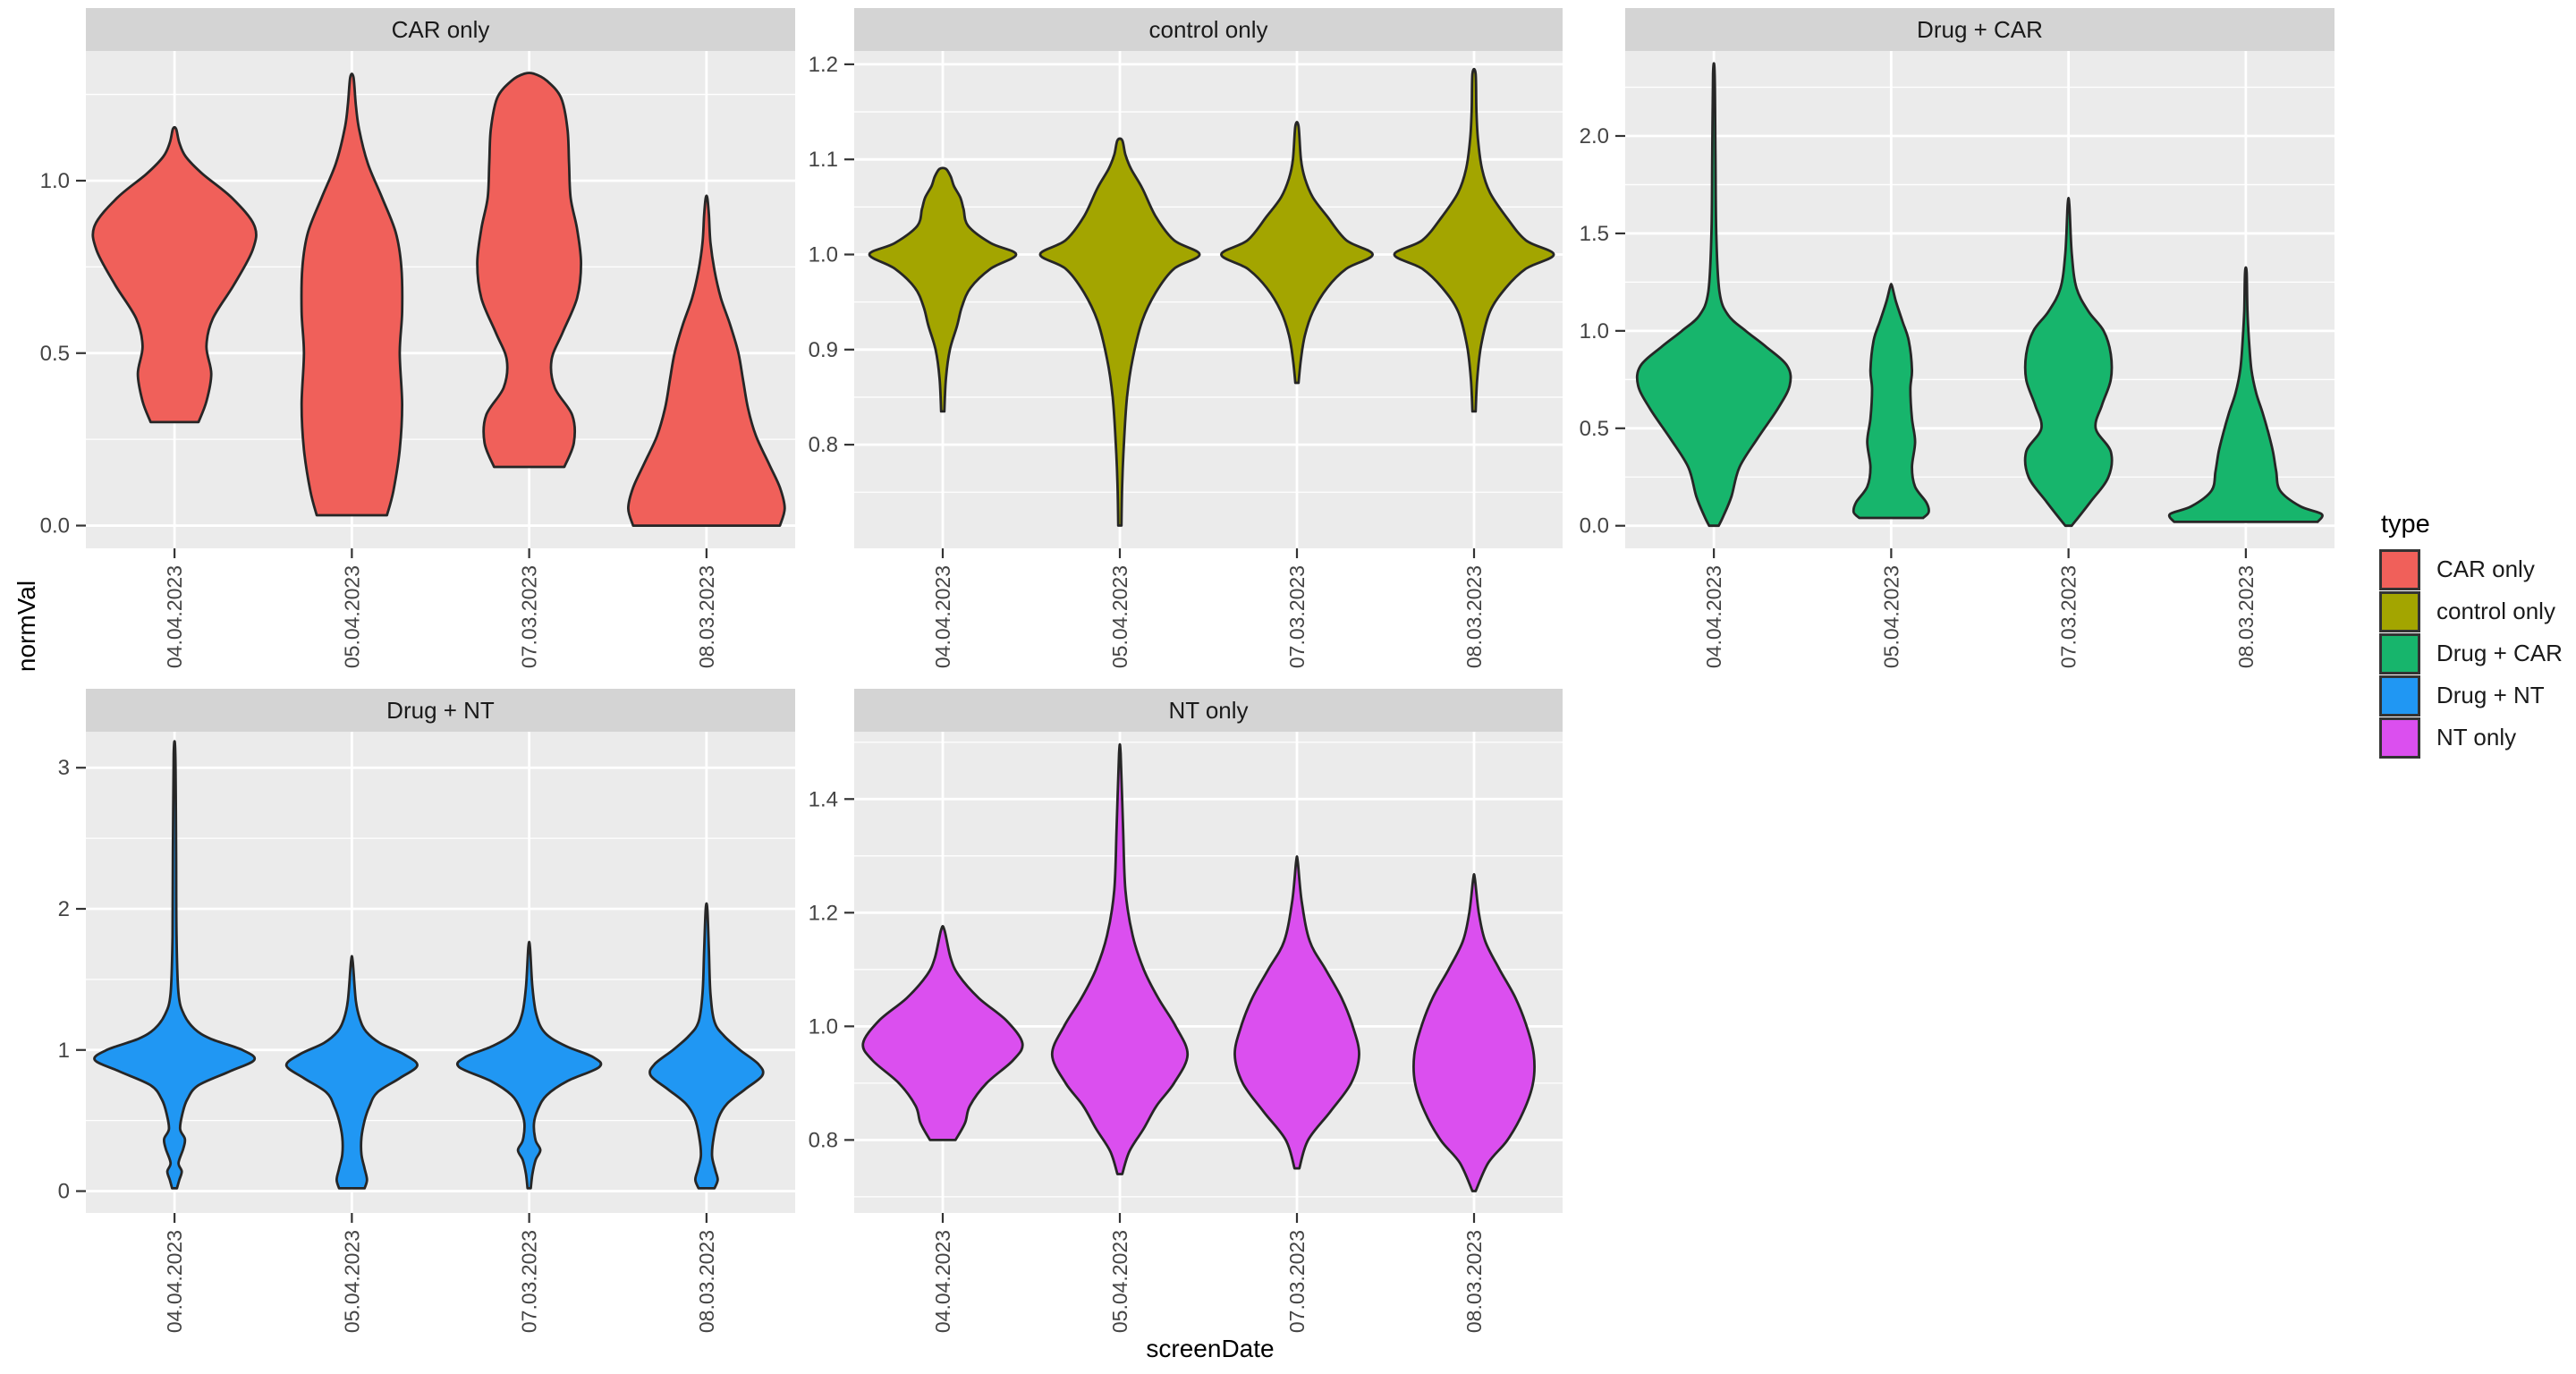  What do you see at coordinates (706, 360) in the screenshot?
I see `violin-car-only-08.03.2023` at bounding box center [706, 360].